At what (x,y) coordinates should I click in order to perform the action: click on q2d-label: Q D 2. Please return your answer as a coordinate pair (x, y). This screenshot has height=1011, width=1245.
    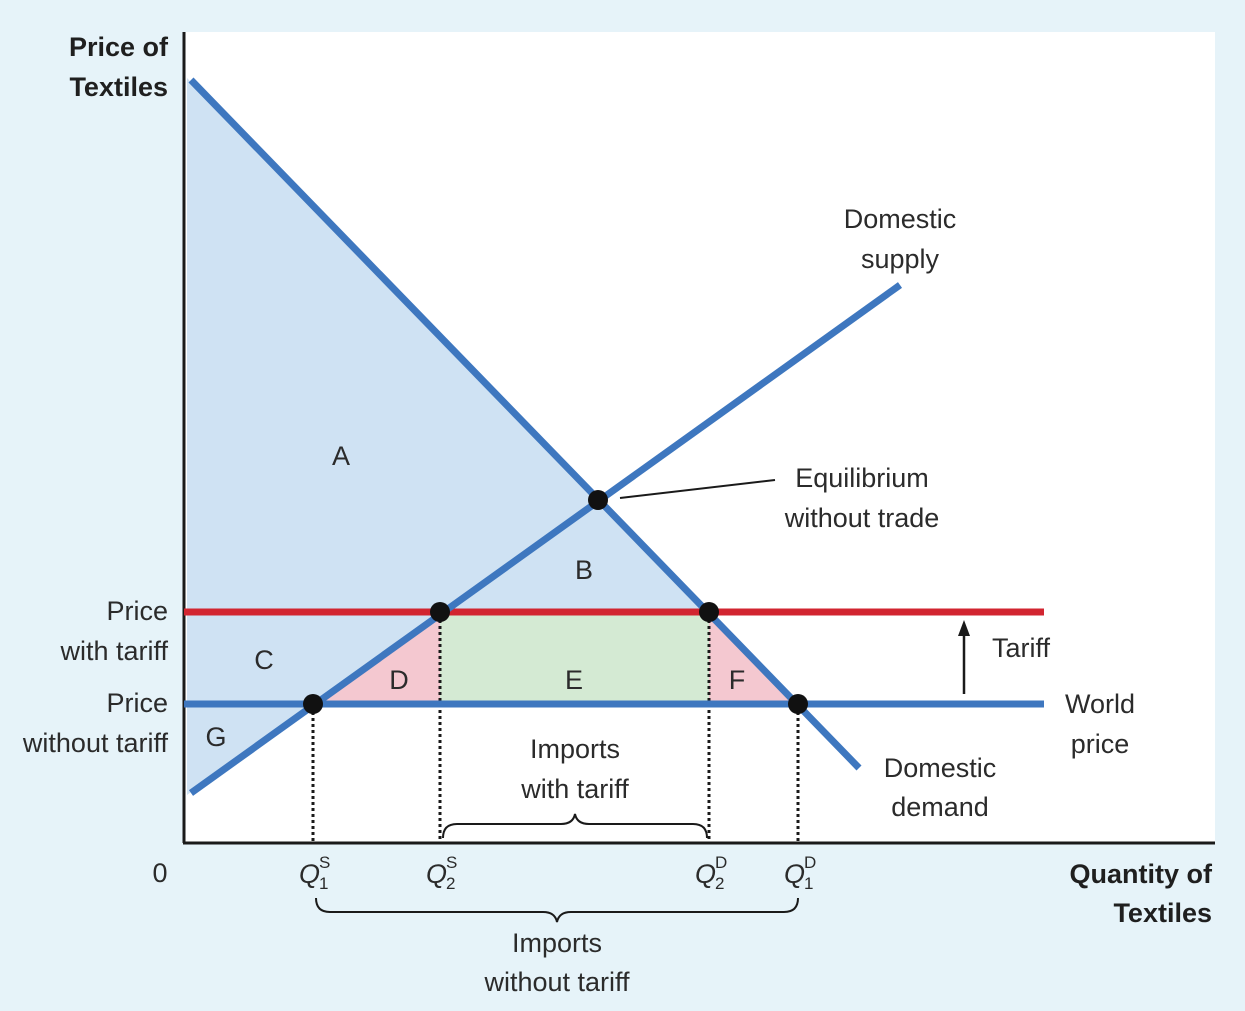
    Looking at the image, I should click on (711, 873).